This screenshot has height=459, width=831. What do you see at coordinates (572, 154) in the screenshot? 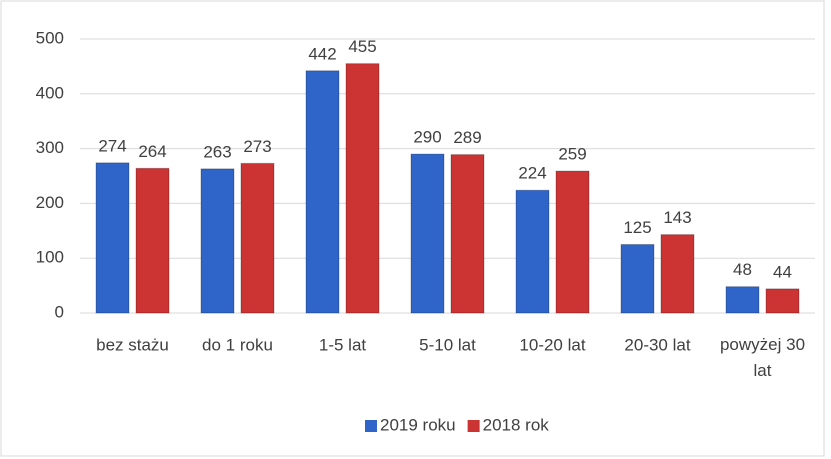
I see `value-label: 259` at bounding box center [572, 154].